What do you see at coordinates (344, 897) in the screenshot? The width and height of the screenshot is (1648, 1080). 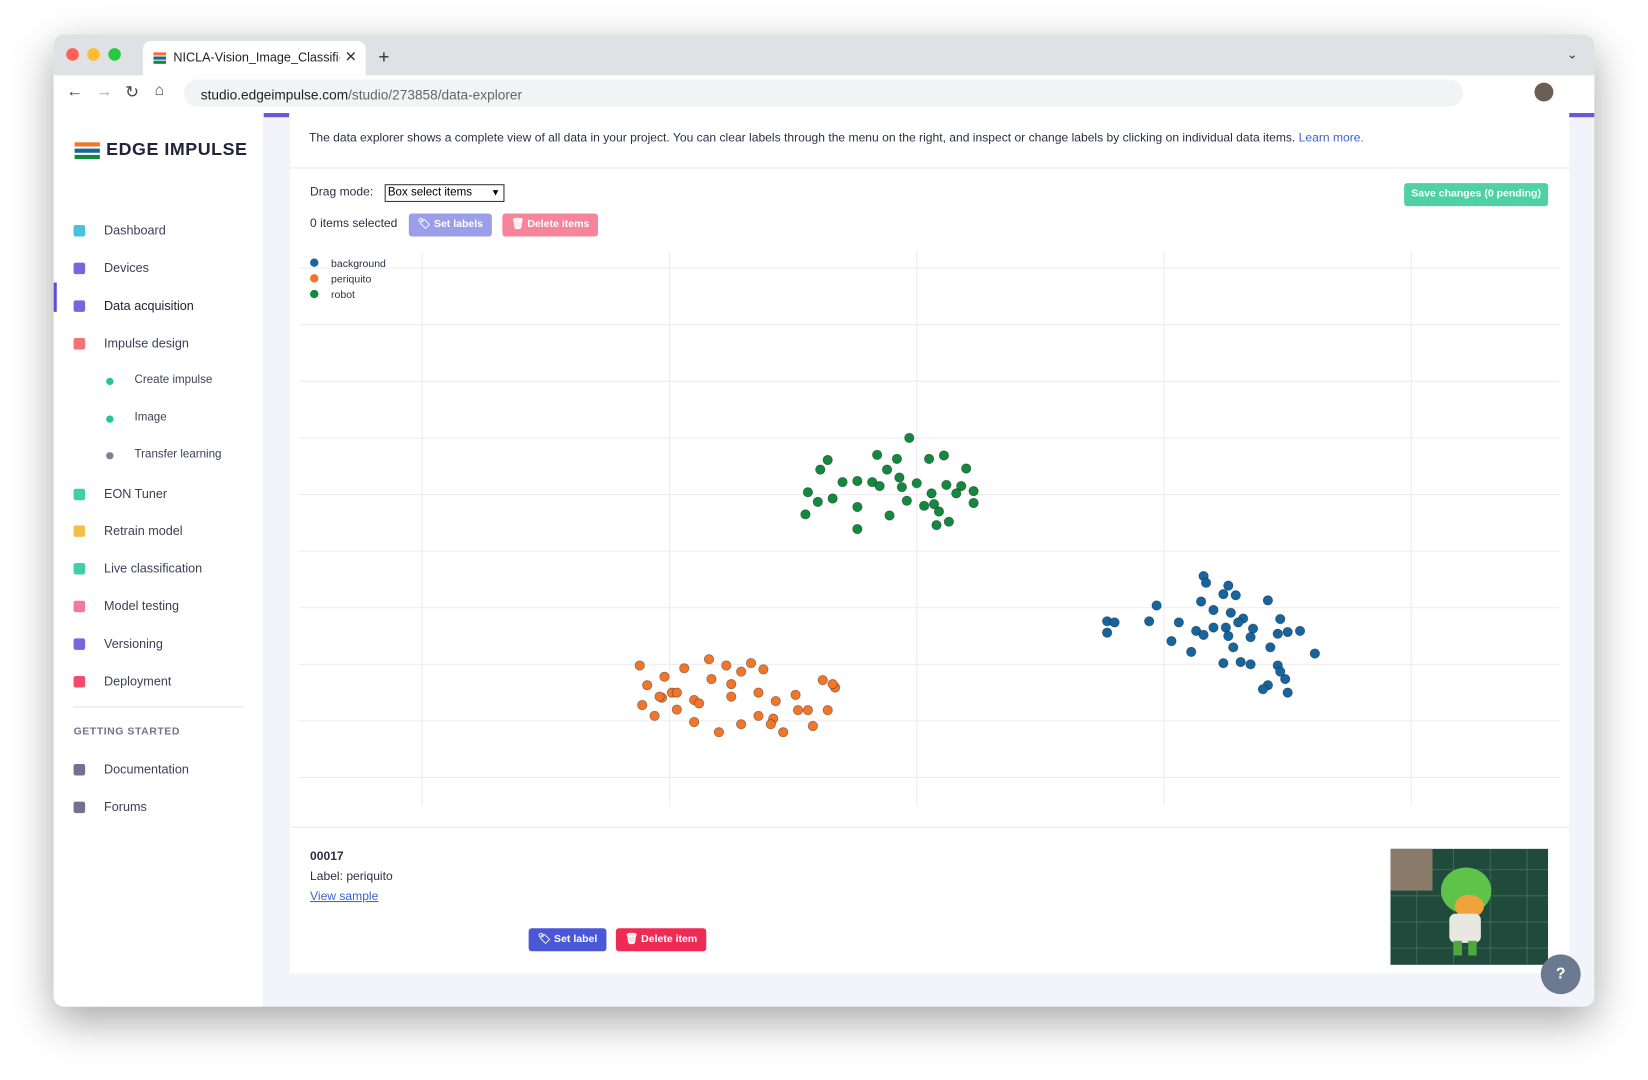 I see `view-sample: View sample` at bounding box center [344, 897].